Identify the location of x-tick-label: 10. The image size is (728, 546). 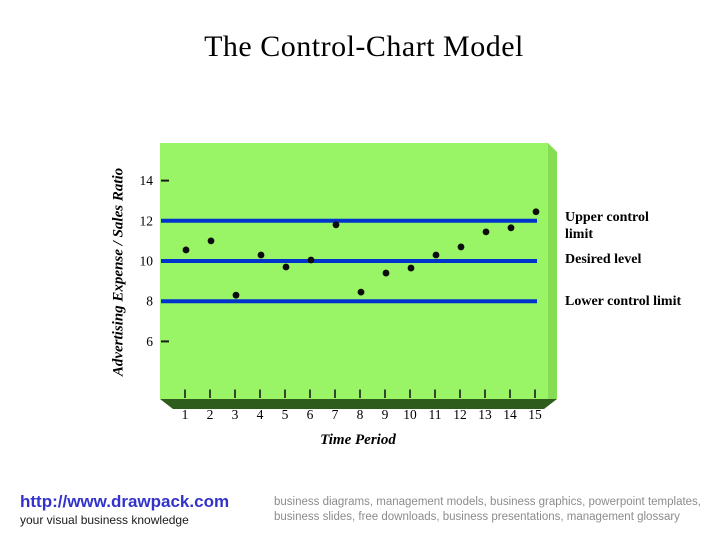
(410, 414).